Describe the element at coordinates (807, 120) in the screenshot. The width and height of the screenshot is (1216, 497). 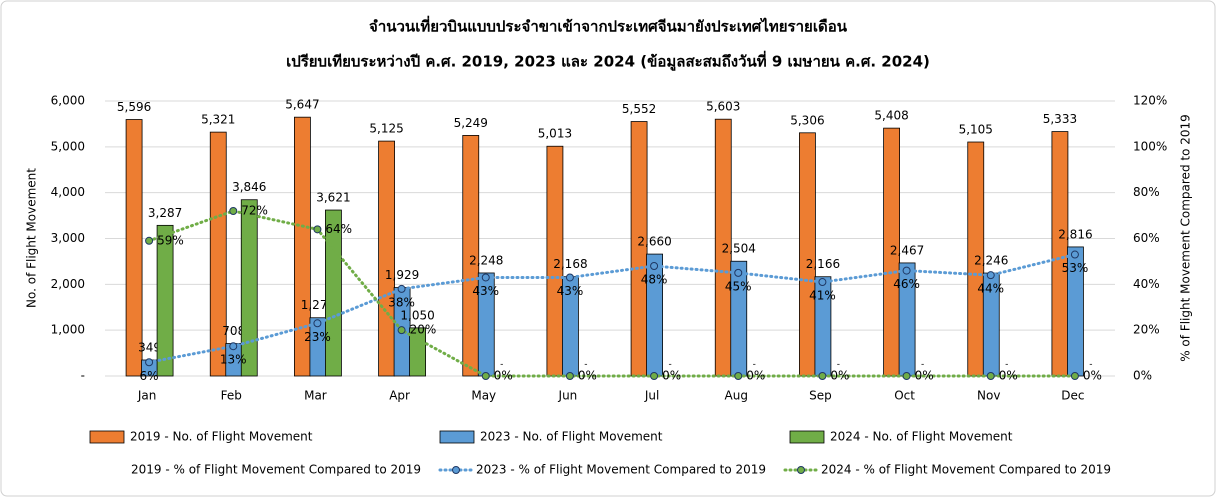
I see `data-label: 5,306` at that location.